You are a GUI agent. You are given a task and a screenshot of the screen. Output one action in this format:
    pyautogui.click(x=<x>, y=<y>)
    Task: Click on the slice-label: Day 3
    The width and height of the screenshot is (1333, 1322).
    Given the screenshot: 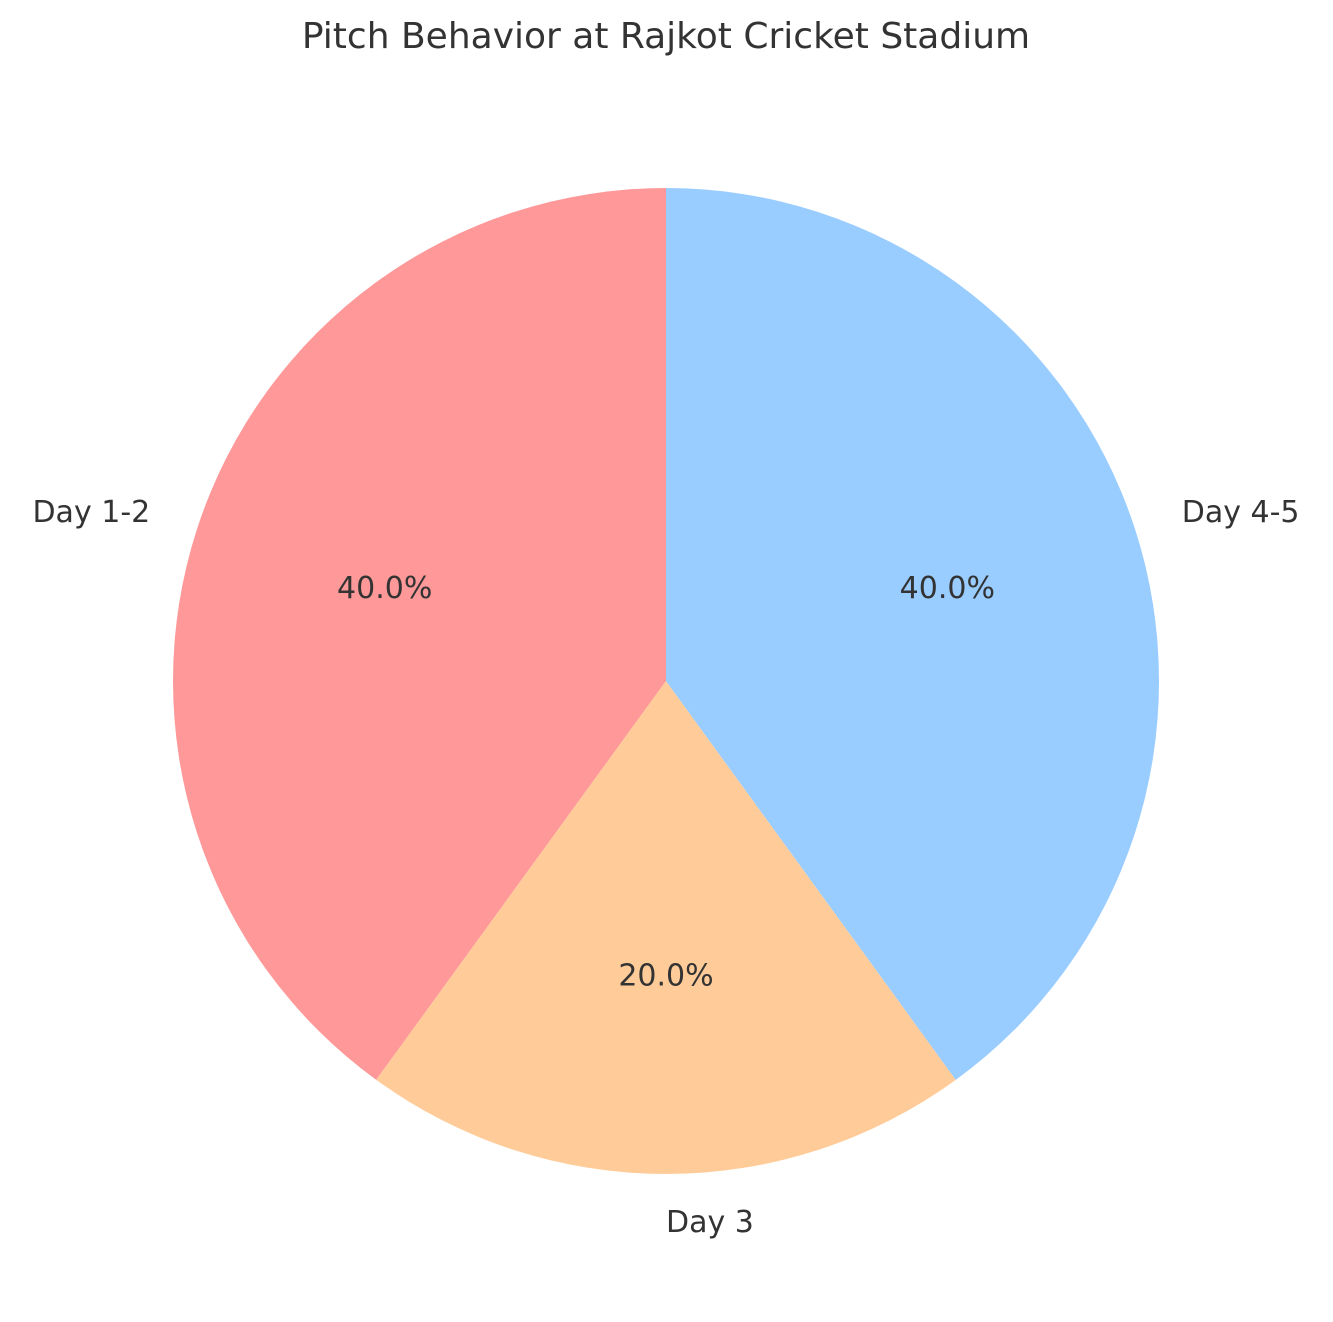 What is the action you would take?
    pyautogui.click(x=710, y=1222)
    